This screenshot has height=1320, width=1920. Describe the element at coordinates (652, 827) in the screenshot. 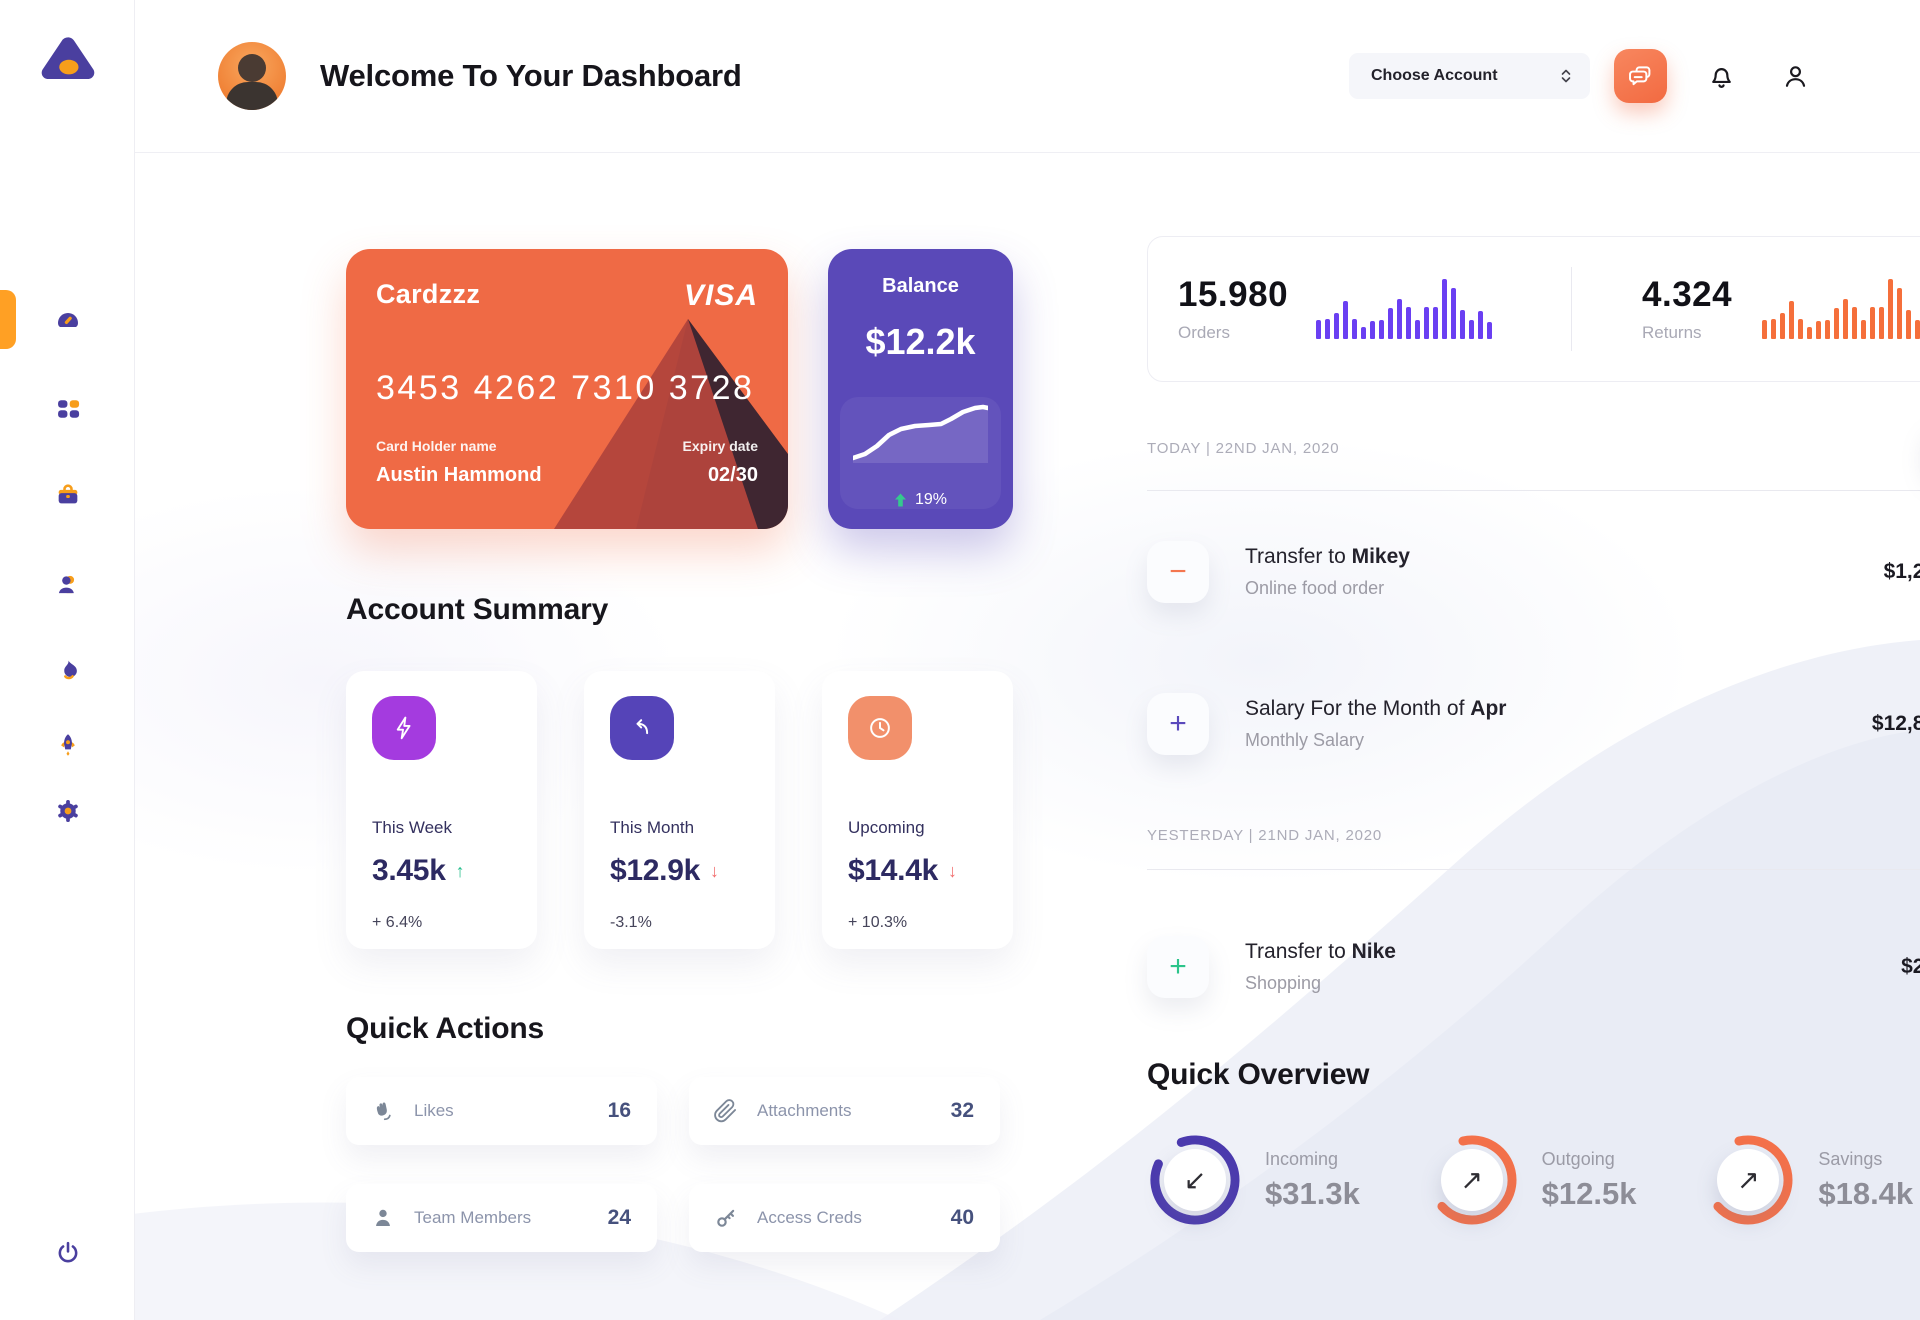

I see `summary-label: This Month` at that location.